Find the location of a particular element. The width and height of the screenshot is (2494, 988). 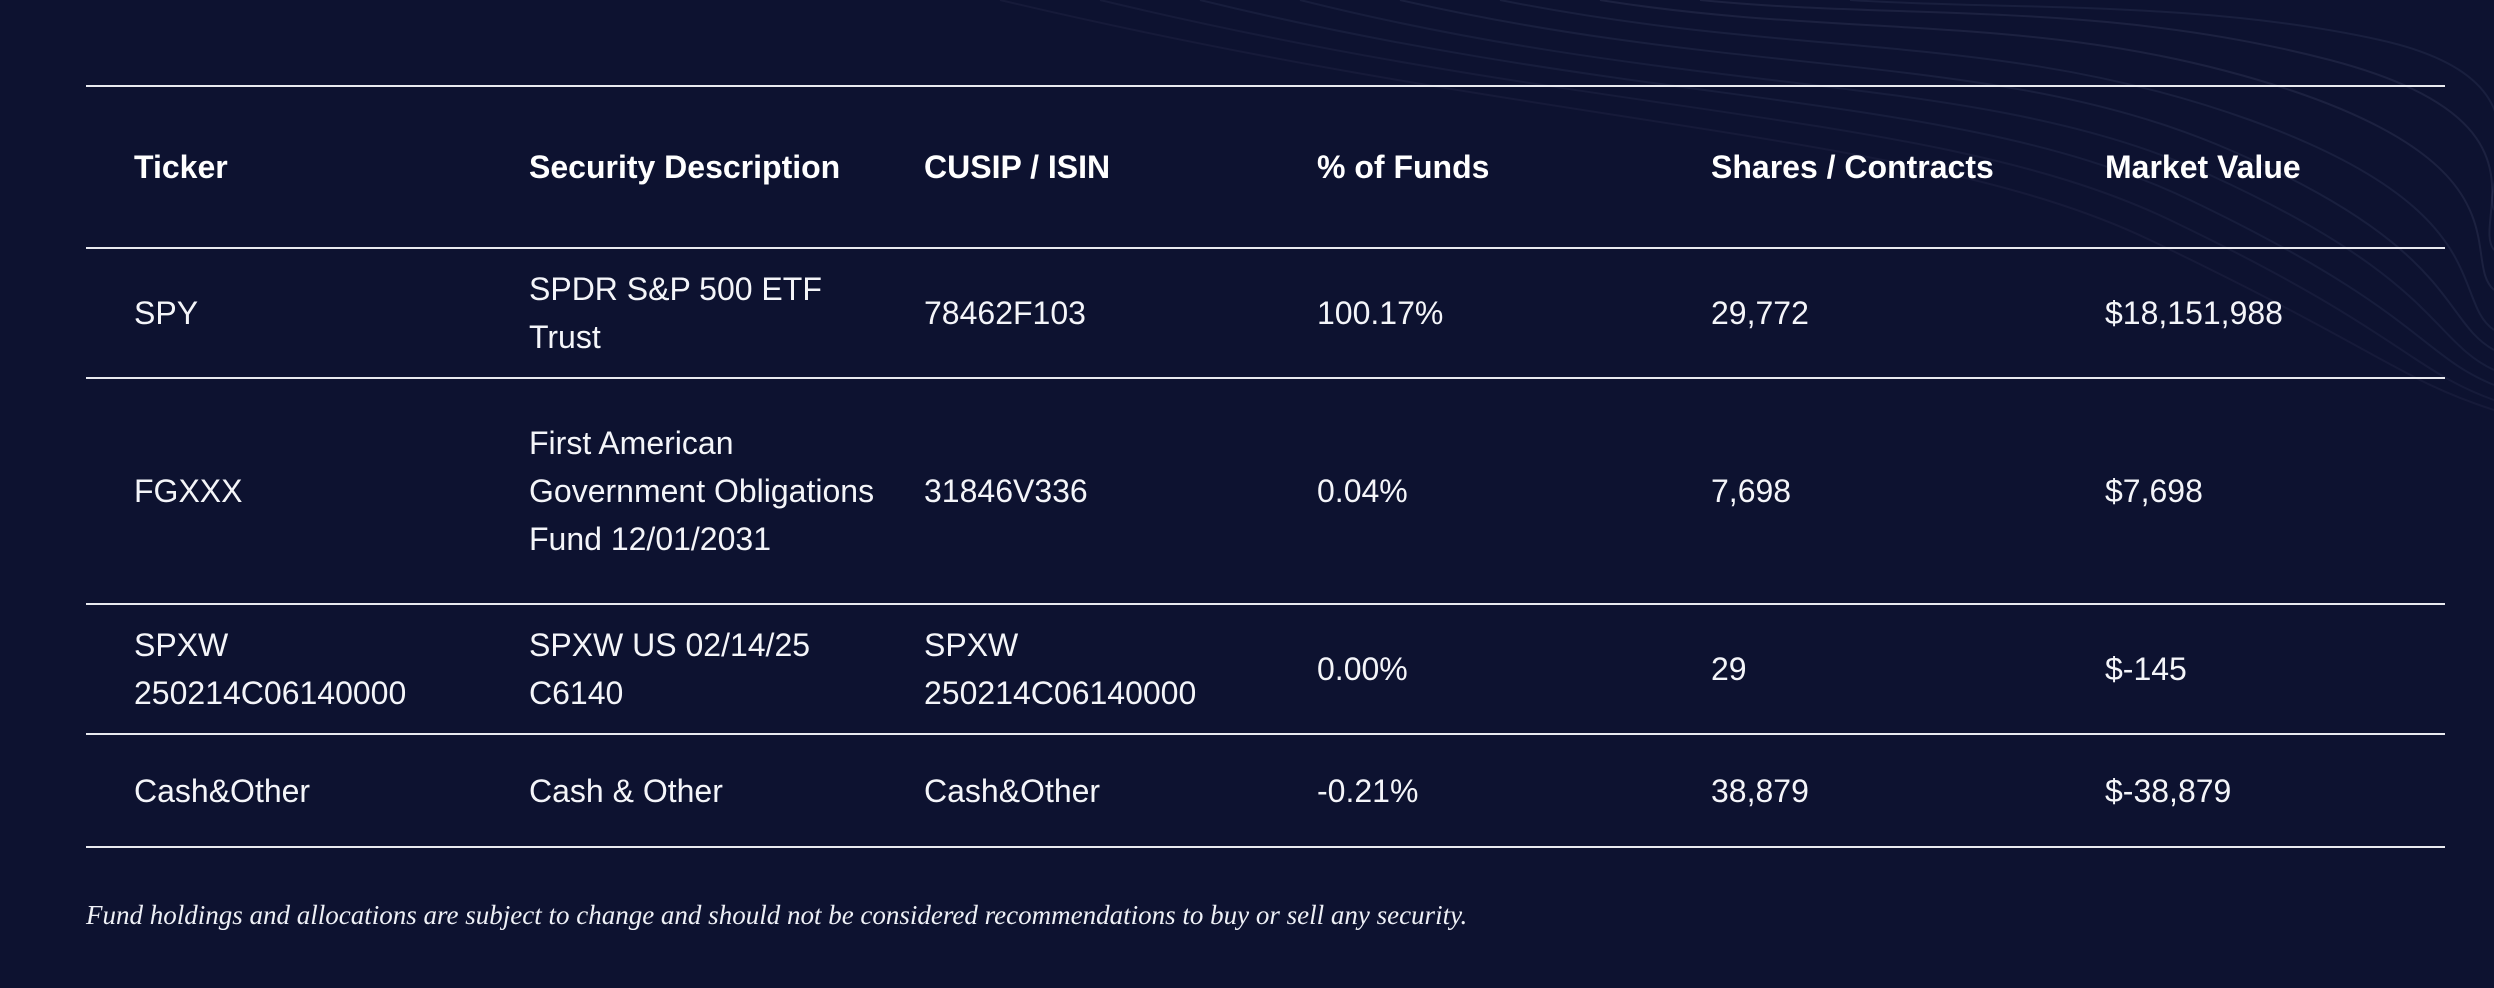

header-ticker: Ticker is located at coordinates (181, 167).